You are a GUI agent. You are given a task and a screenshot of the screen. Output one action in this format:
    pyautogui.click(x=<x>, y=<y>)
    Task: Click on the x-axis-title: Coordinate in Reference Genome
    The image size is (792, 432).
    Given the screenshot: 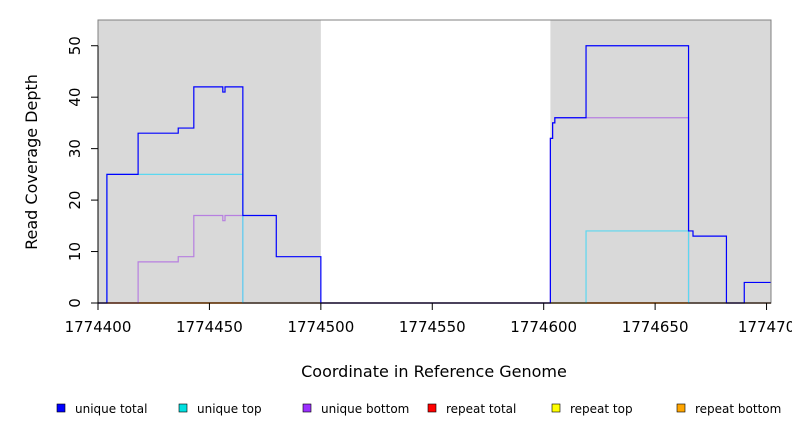 What is the action you would take?
    pyautogui.click(x=434, y=371)
    